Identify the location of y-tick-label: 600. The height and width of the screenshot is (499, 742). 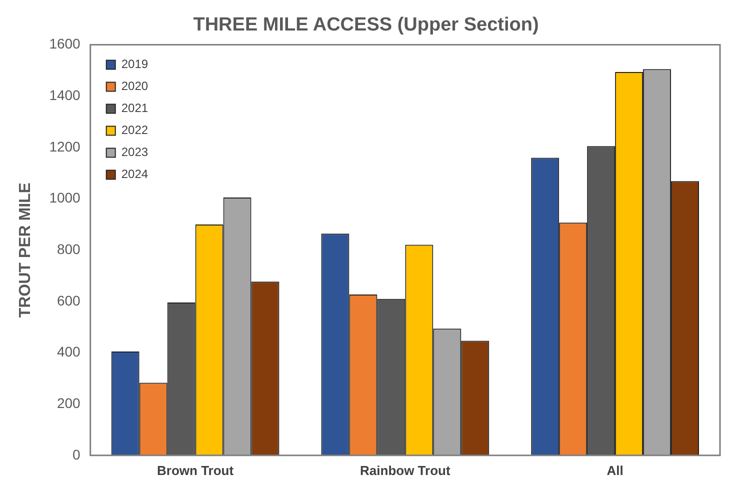
(68, 300).